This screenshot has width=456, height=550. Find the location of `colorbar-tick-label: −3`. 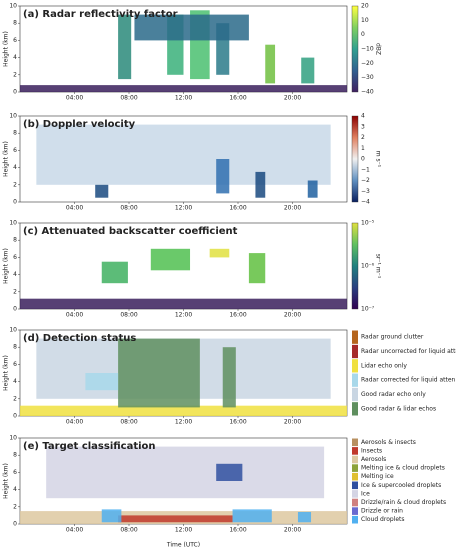

colorbar-tick-label: −3 is located at coordinates (365, 191).